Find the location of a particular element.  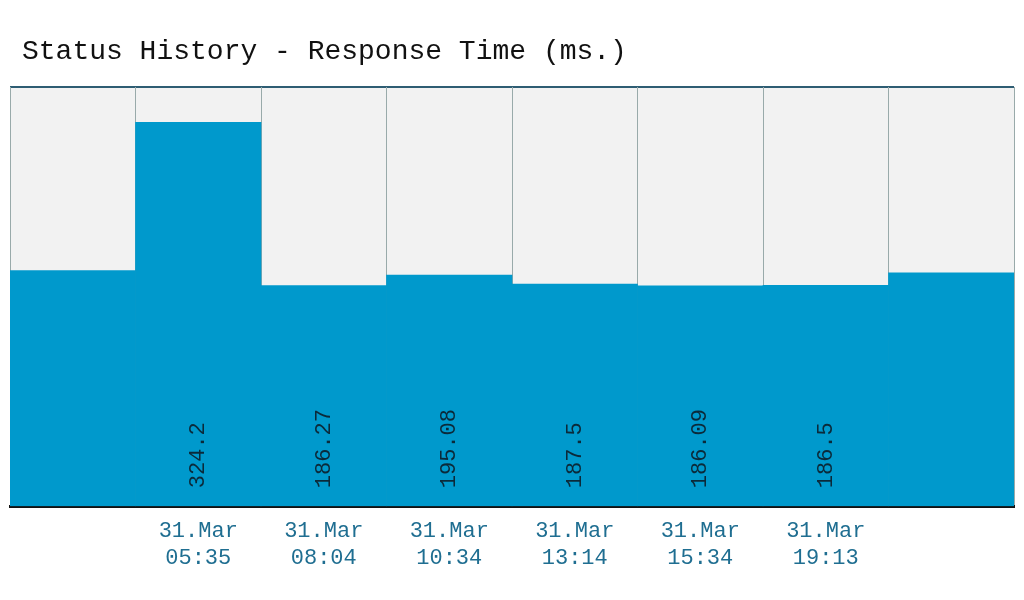

x-tick-label: 31.Mar 13:14 is located at coordinates (575, 545).